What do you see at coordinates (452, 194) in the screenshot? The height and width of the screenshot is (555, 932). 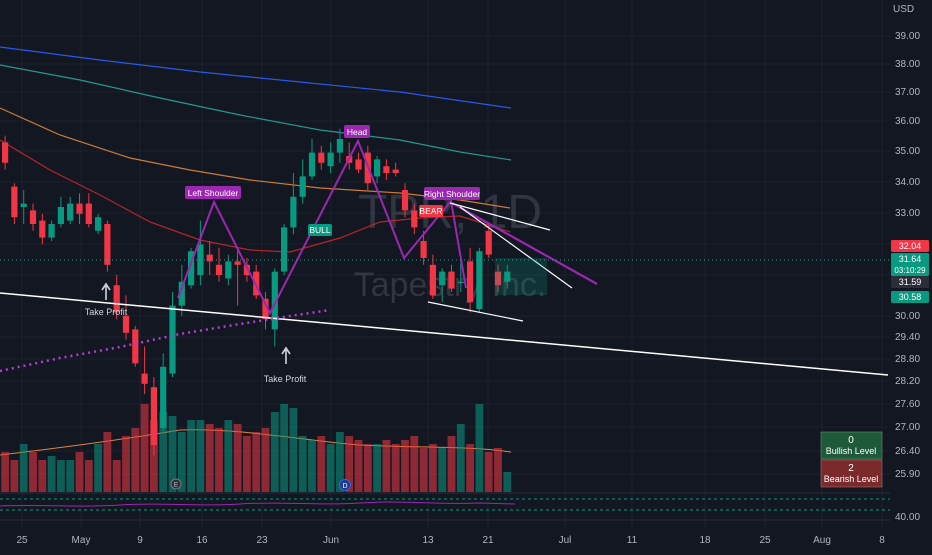 I see `right-shoulder-text: Right Shoulder` at bounding box center [452, 194].